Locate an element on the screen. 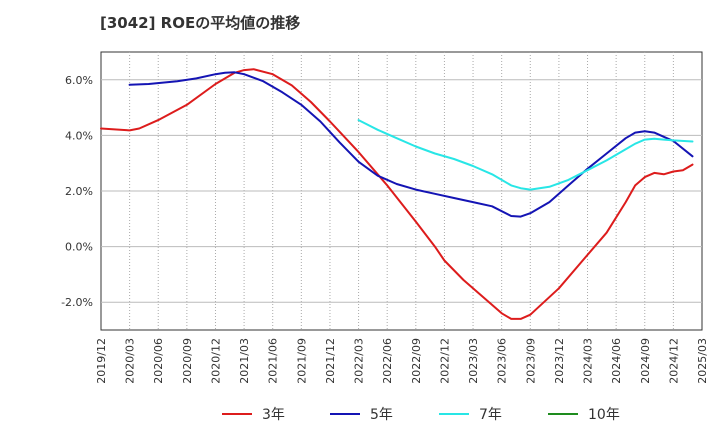 The height and width of the screenshot is (440, 720). x-tick-label: 2019/12 is located at coordinates (101, 361).